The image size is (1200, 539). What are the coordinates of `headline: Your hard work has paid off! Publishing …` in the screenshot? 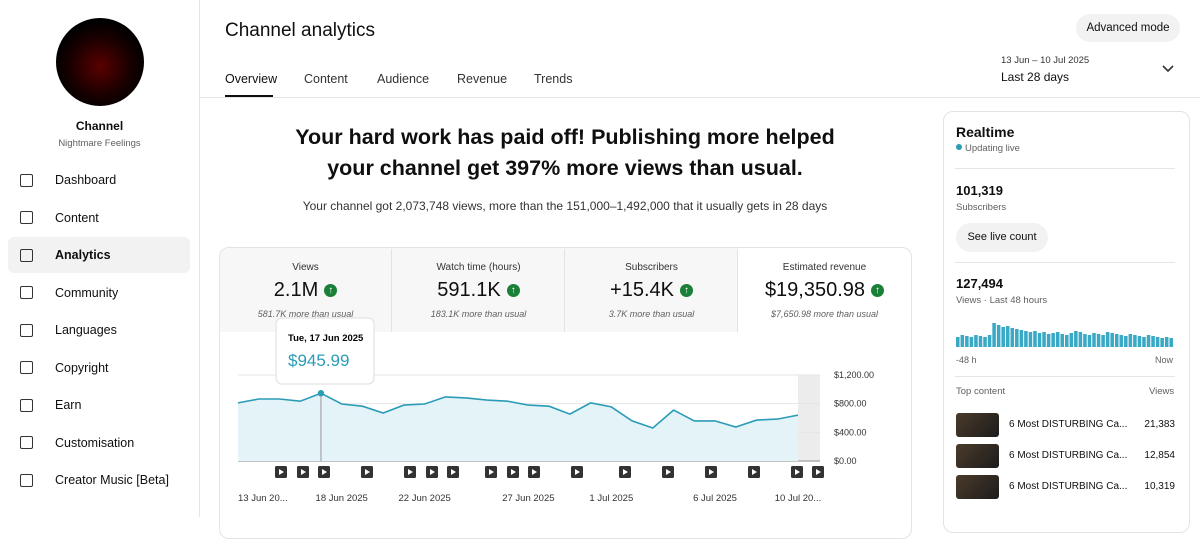 It's located at (565, 152).